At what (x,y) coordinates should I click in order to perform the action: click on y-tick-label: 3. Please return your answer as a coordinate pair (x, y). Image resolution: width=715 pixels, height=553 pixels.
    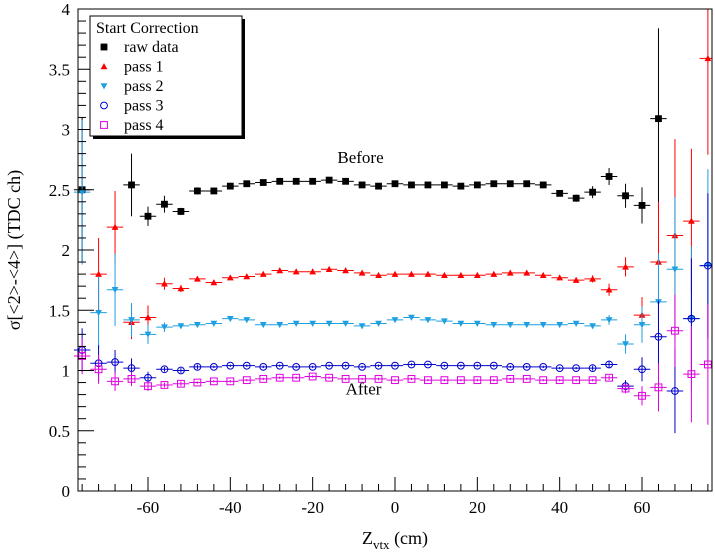
    Looking at the image, I should click on (66, 130).